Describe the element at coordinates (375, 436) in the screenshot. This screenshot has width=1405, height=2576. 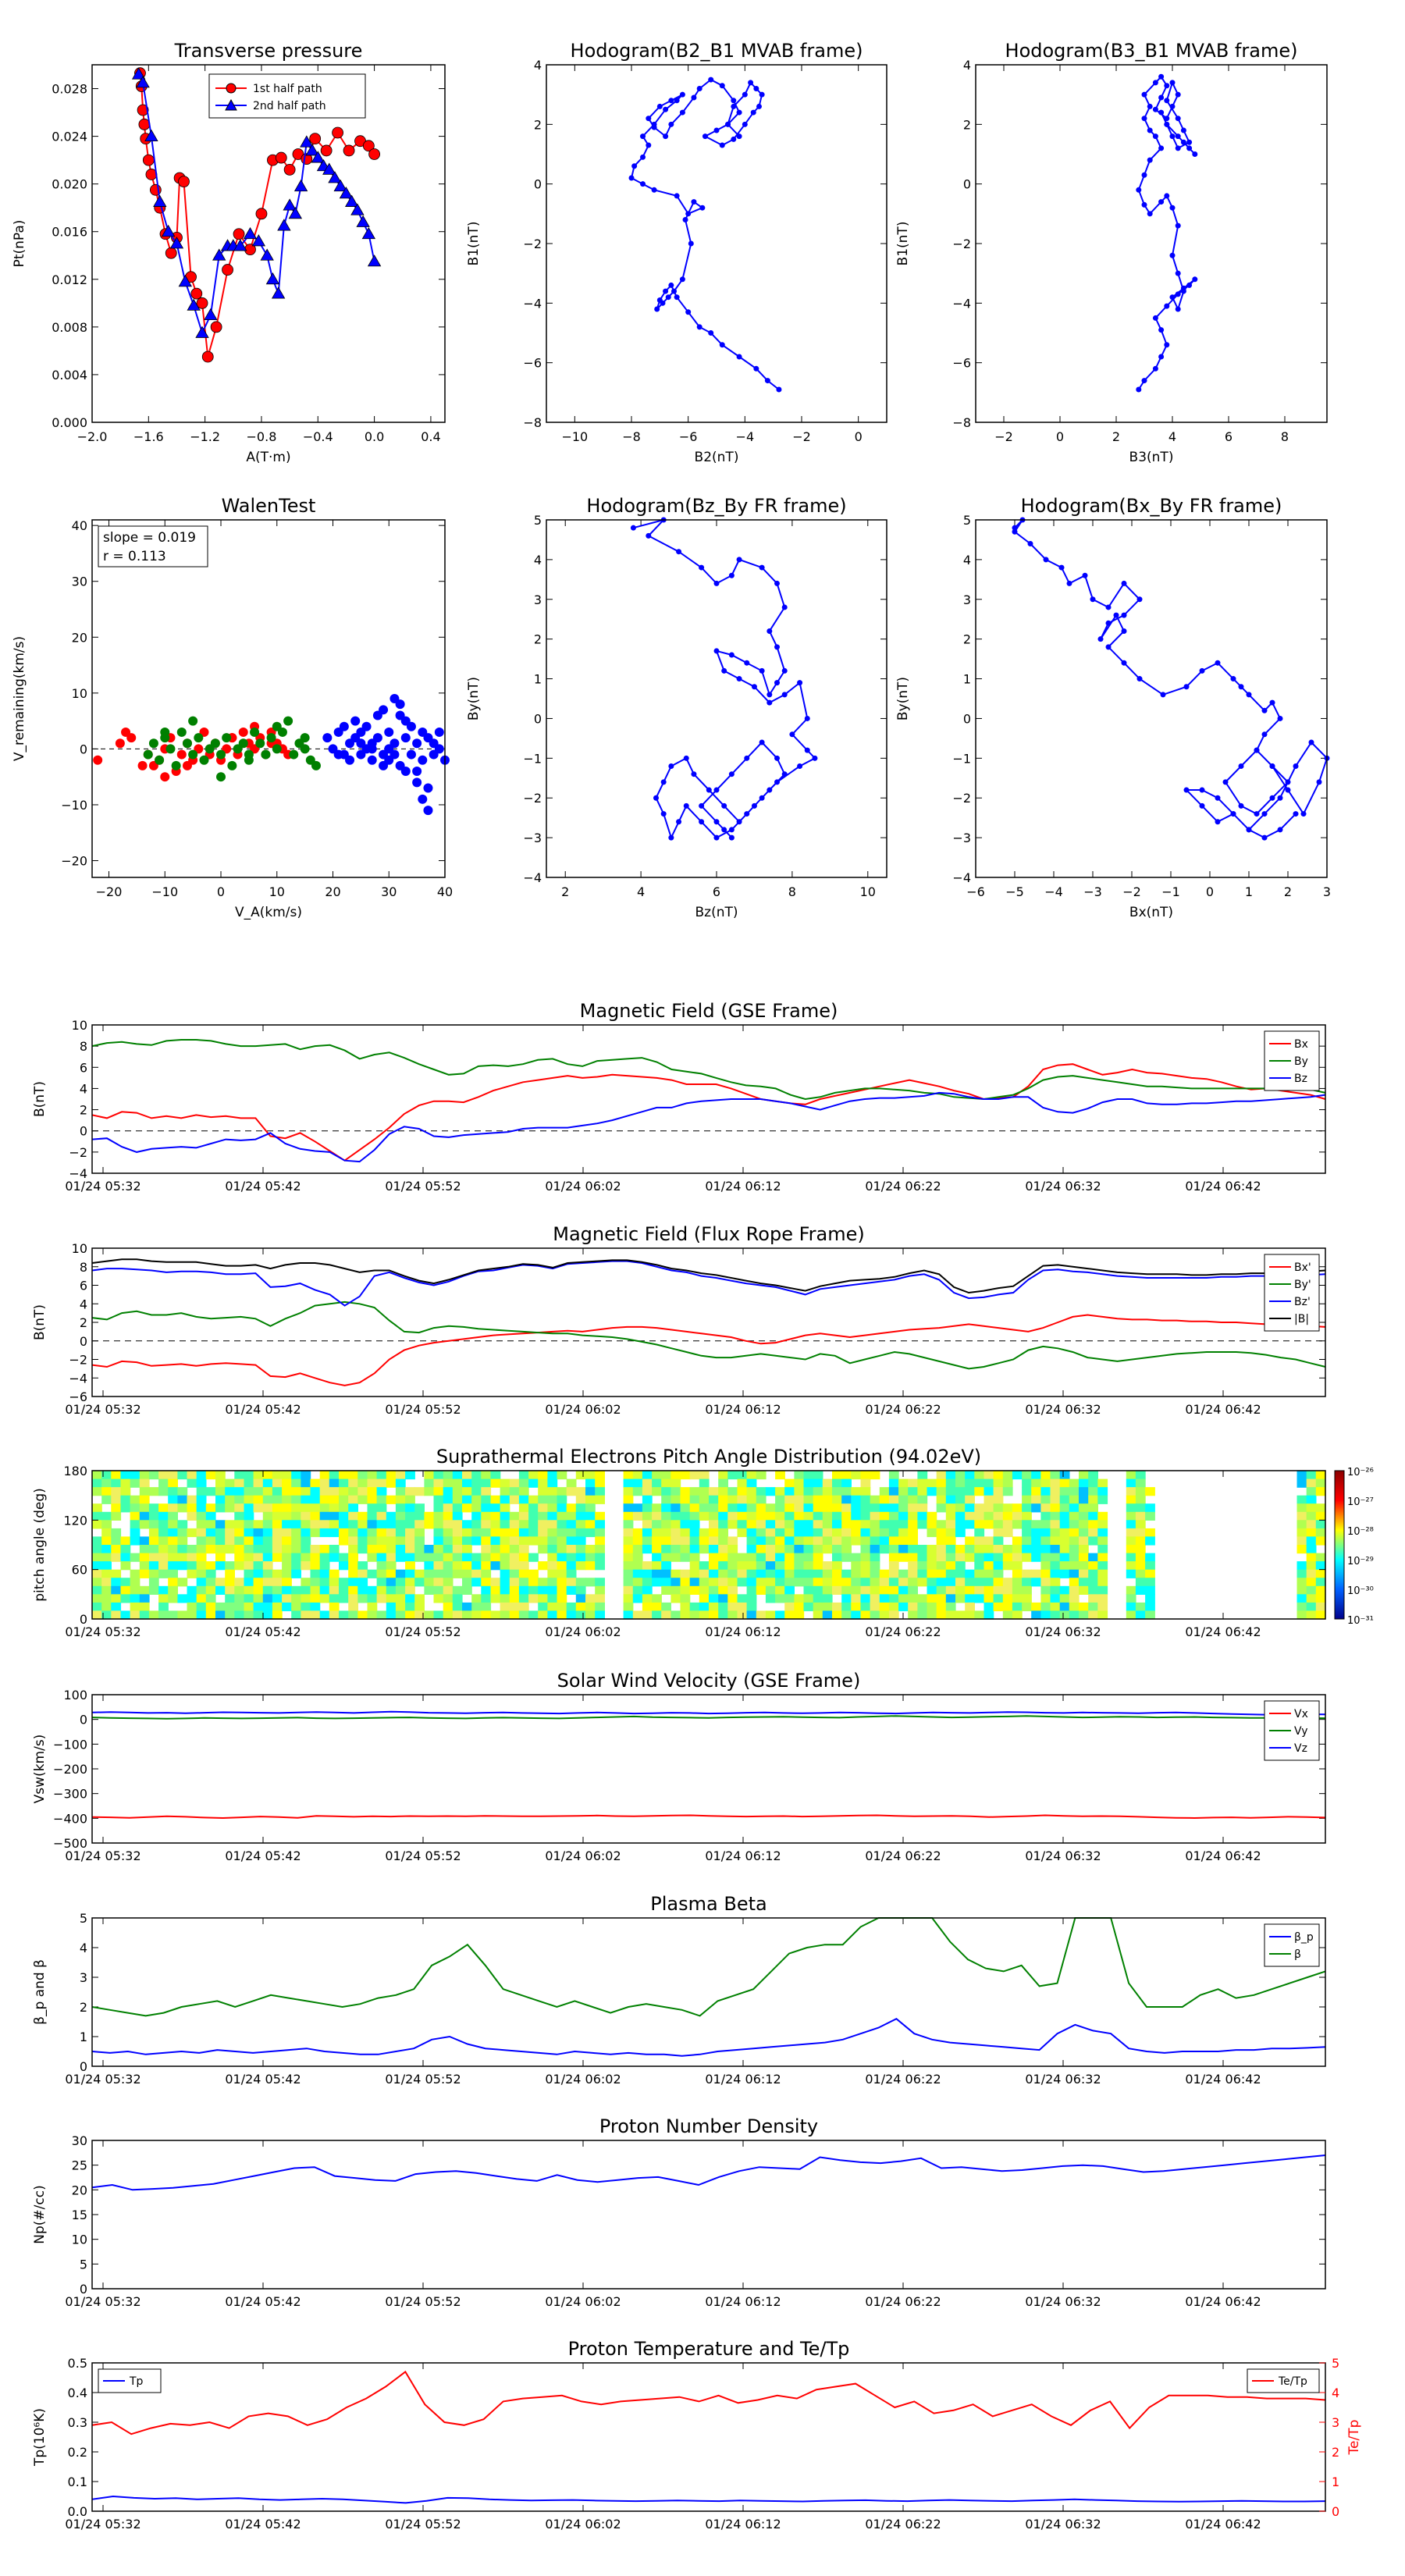
I see `x-tick-label: 0.0` at that location.